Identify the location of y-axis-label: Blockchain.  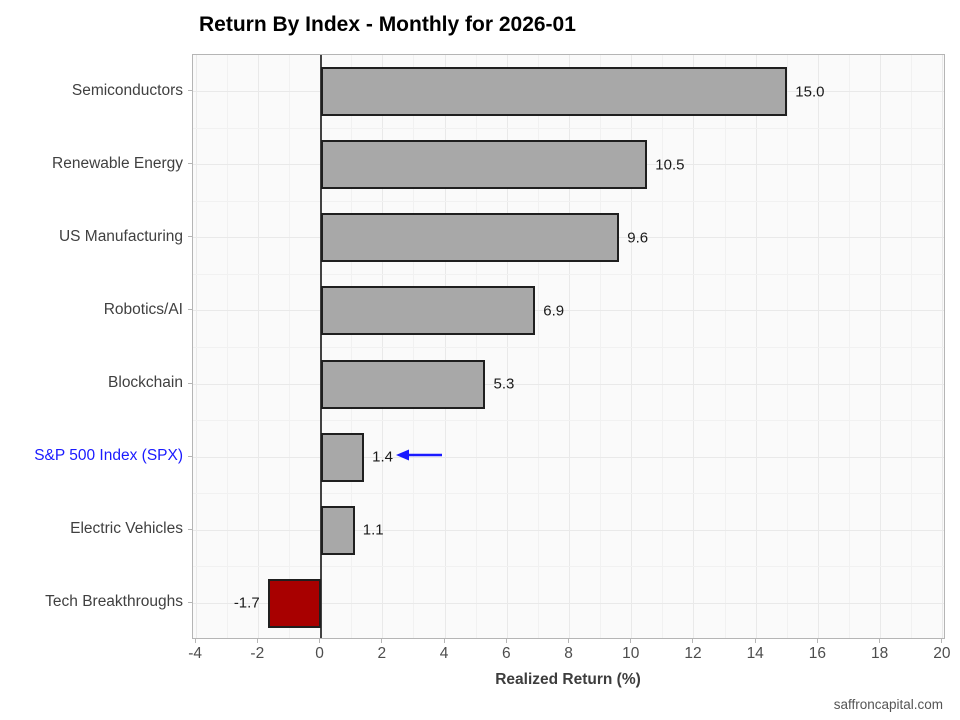
(145, 383).